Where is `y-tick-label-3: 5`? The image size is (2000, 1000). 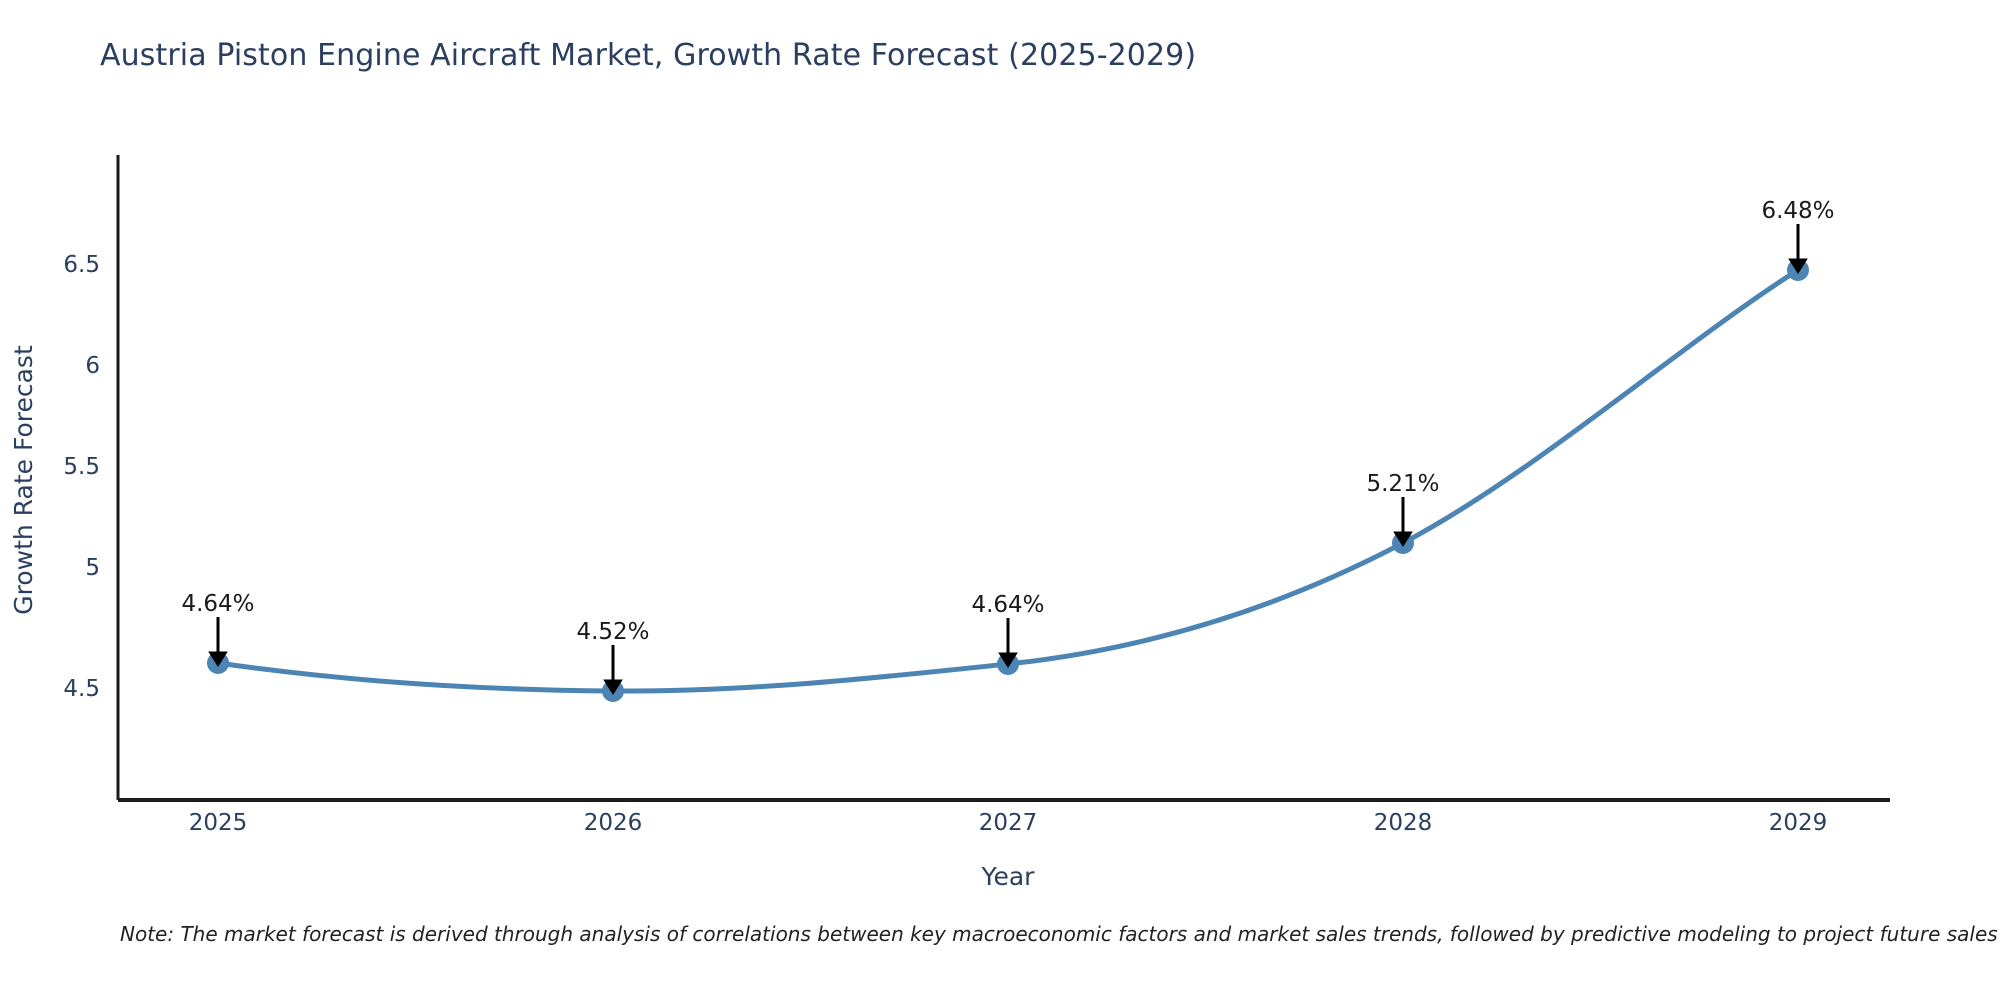 y-tick-label-3: 5 is located at coordinates (92, 568).